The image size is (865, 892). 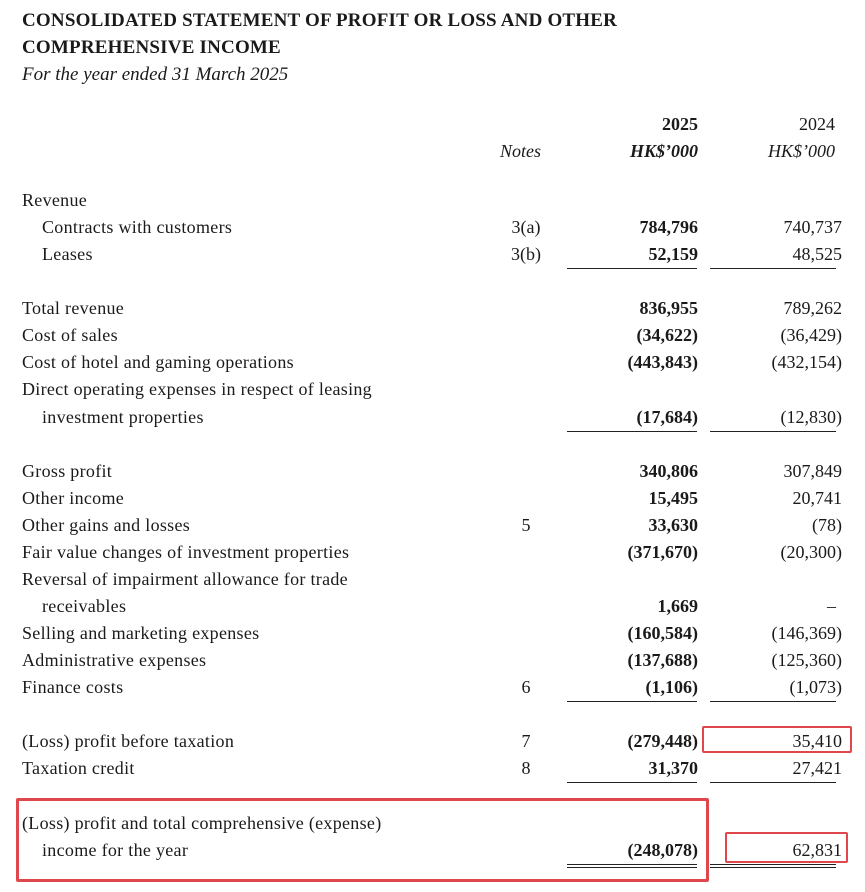 What do you see at coordinates (151, 47) in the screenshot?
I see `statement-title-line2: COMPREHENSIVE INCOME` at bounding box center [151, 47].